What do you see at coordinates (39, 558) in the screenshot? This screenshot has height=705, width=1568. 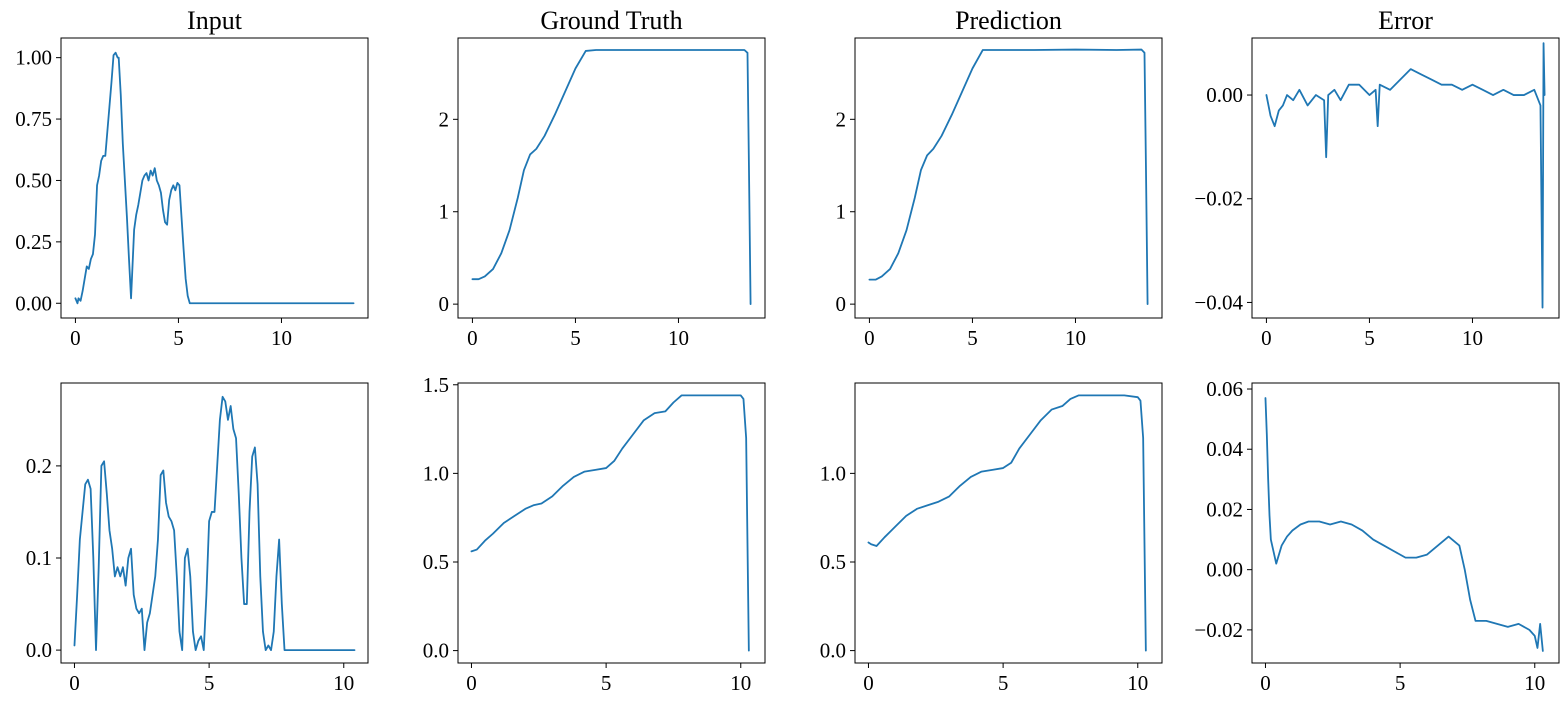 I see `y-tick-label: 0.1` at bounding box center [39, 558].